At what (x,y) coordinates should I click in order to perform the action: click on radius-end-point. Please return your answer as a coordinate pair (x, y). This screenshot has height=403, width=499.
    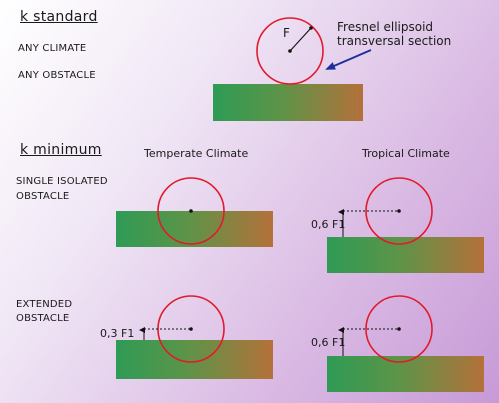
    Looking at the image, I should click on (311, 28).